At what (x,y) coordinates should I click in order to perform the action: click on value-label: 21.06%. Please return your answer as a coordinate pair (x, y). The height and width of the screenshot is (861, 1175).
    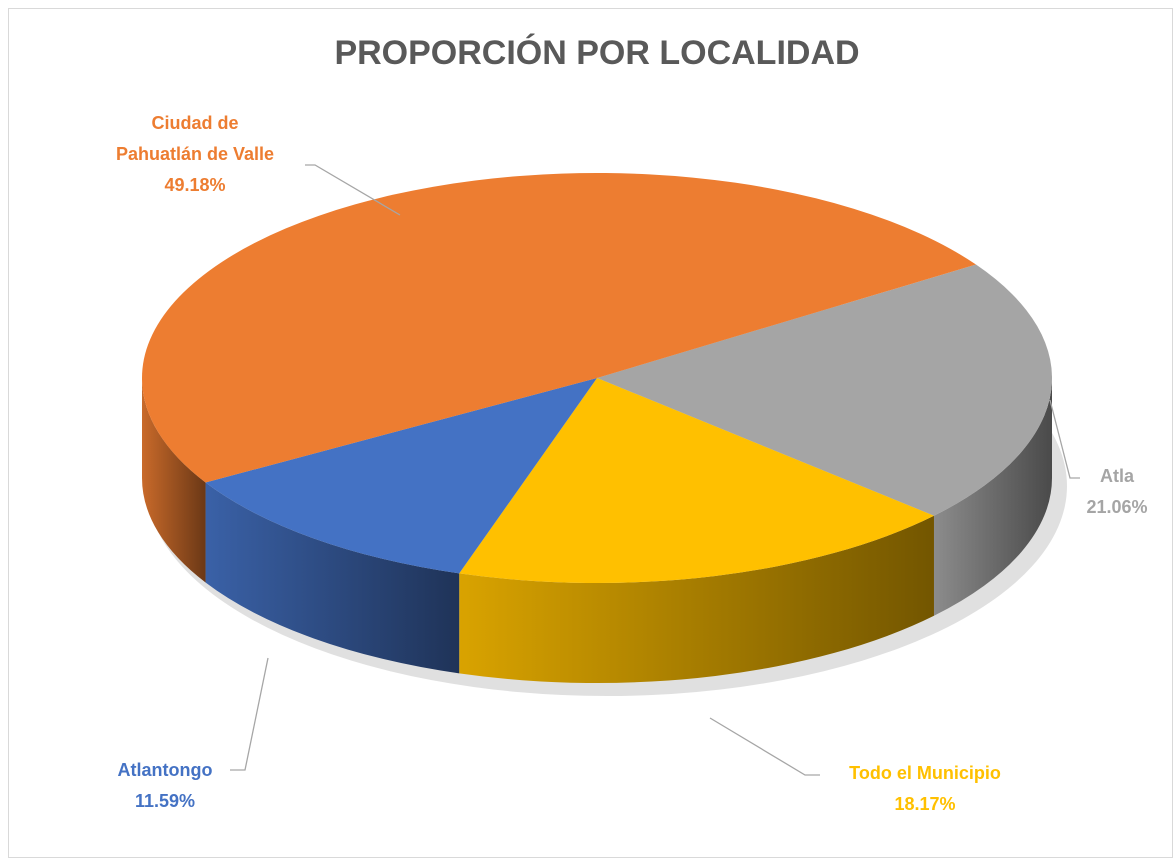
    Looking at the image, I should click on (1117, 507).